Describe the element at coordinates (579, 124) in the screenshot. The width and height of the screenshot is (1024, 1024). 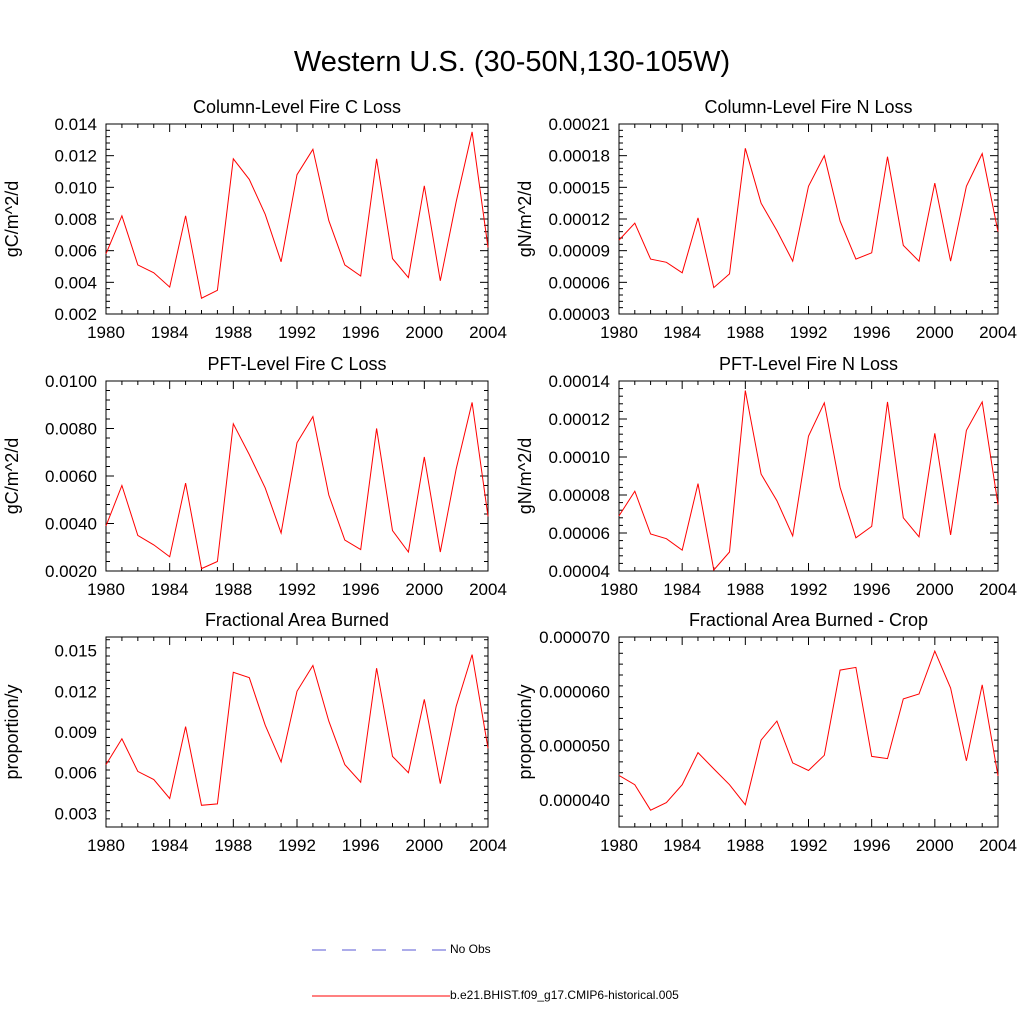
I see `y-tick-label: 0.00021` at that location.